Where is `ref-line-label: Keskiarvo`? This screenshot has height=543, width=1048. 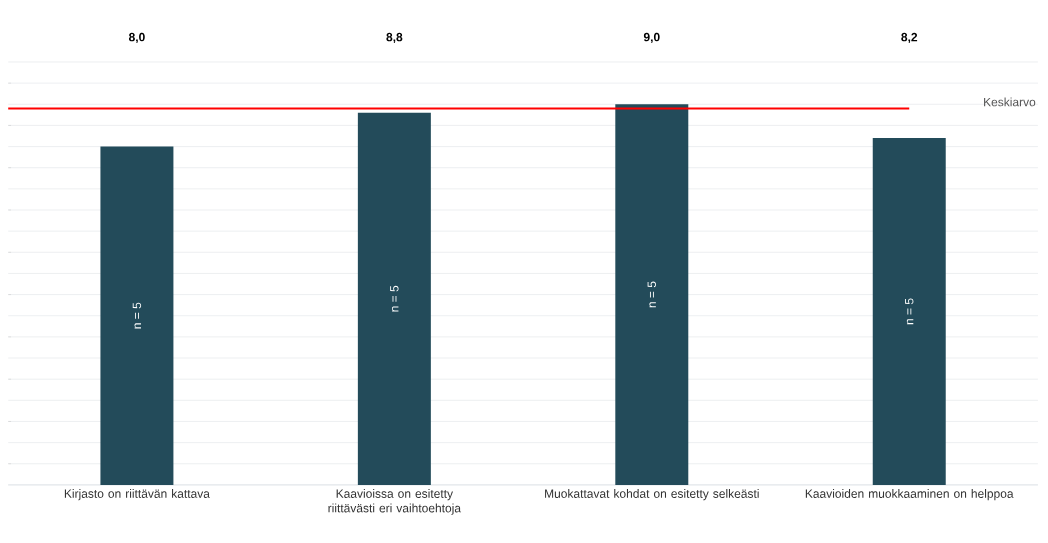 ref-line-label: Keskiarvo is located at coordinates (1010, 102).